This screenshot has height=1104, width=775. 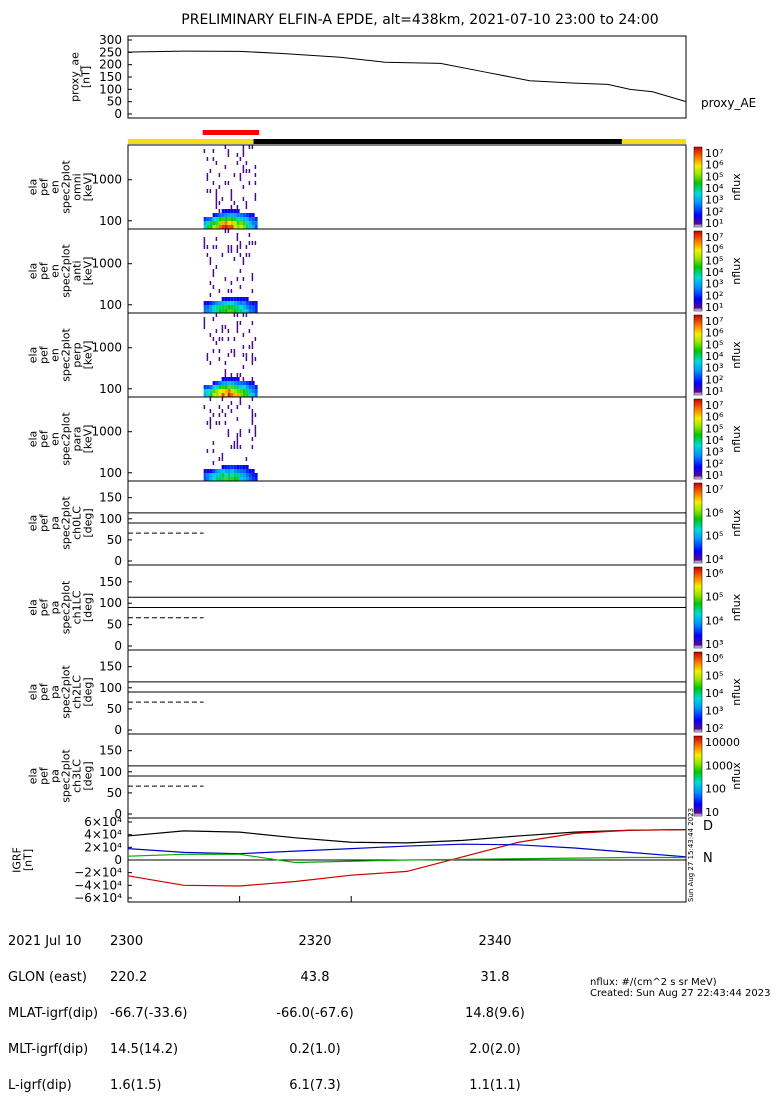 I want to click on spec_anti-tick-0: 1000, so click(x=106, y=264).